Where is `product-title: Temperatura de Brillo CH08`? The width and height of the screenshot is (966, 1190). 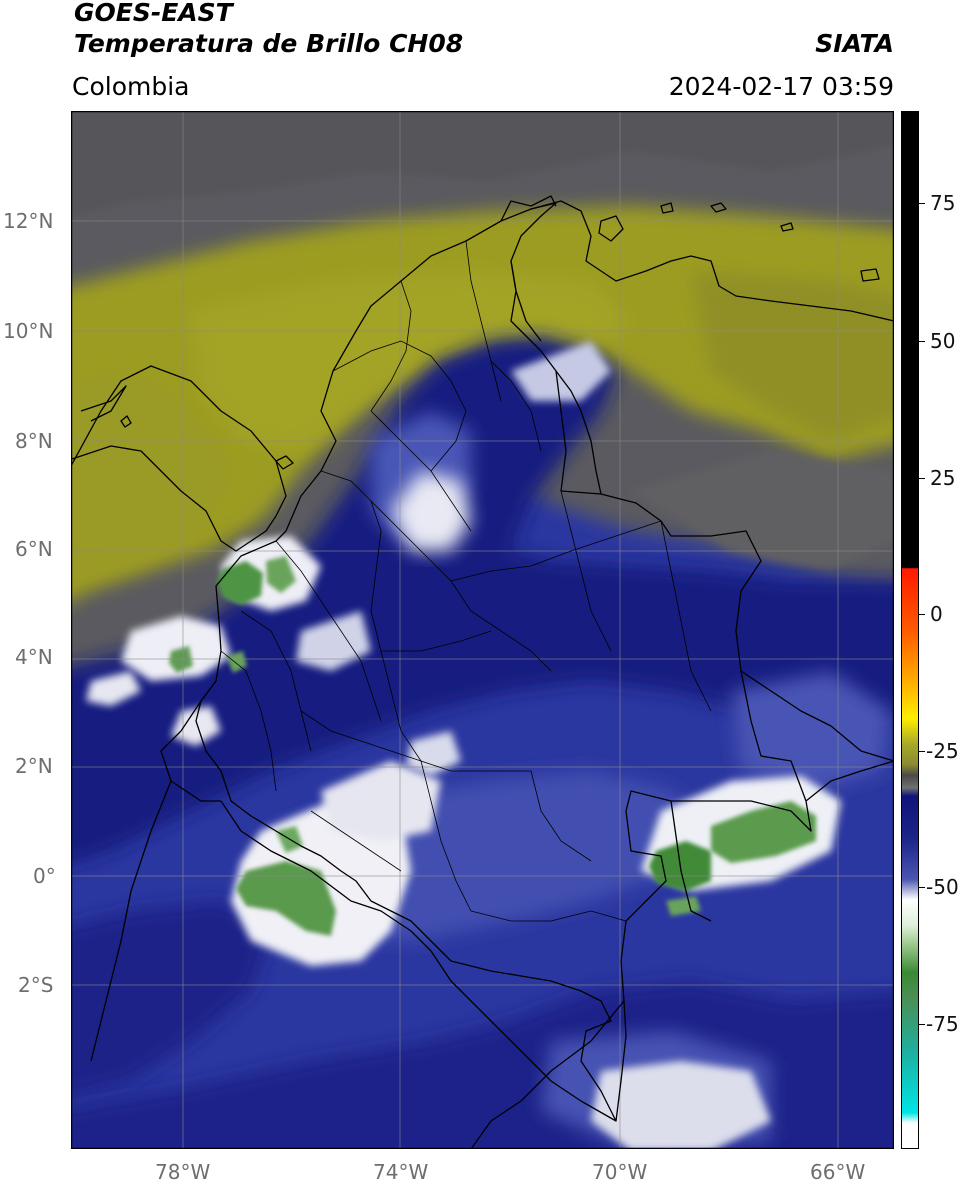 product-title: Temperatura de Brillo CH08 is located at coordinates (269, 43).